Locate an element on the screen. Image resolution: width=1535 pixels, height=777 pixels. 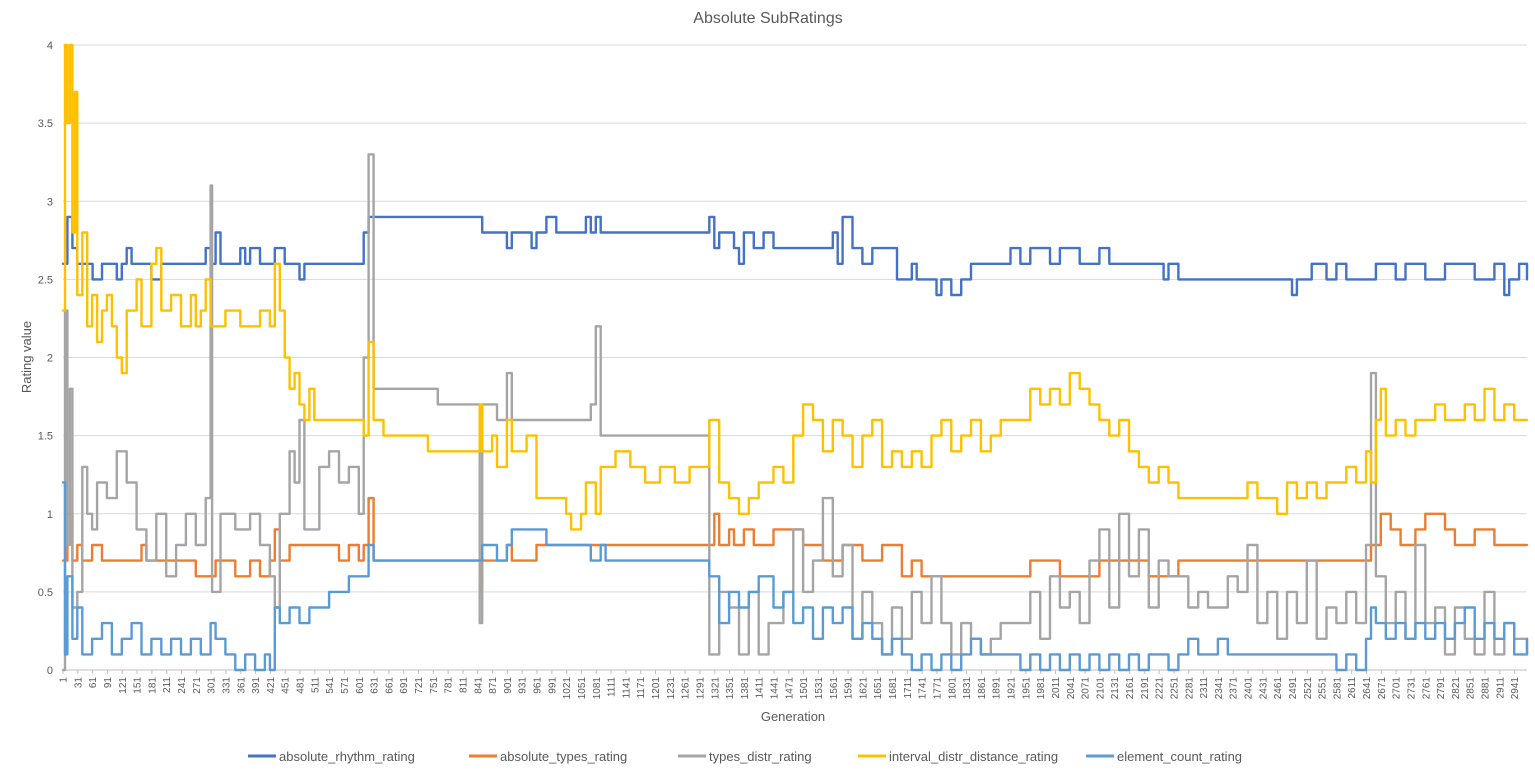
x-tick-label: 1201 is located at coordinates (656, 688).